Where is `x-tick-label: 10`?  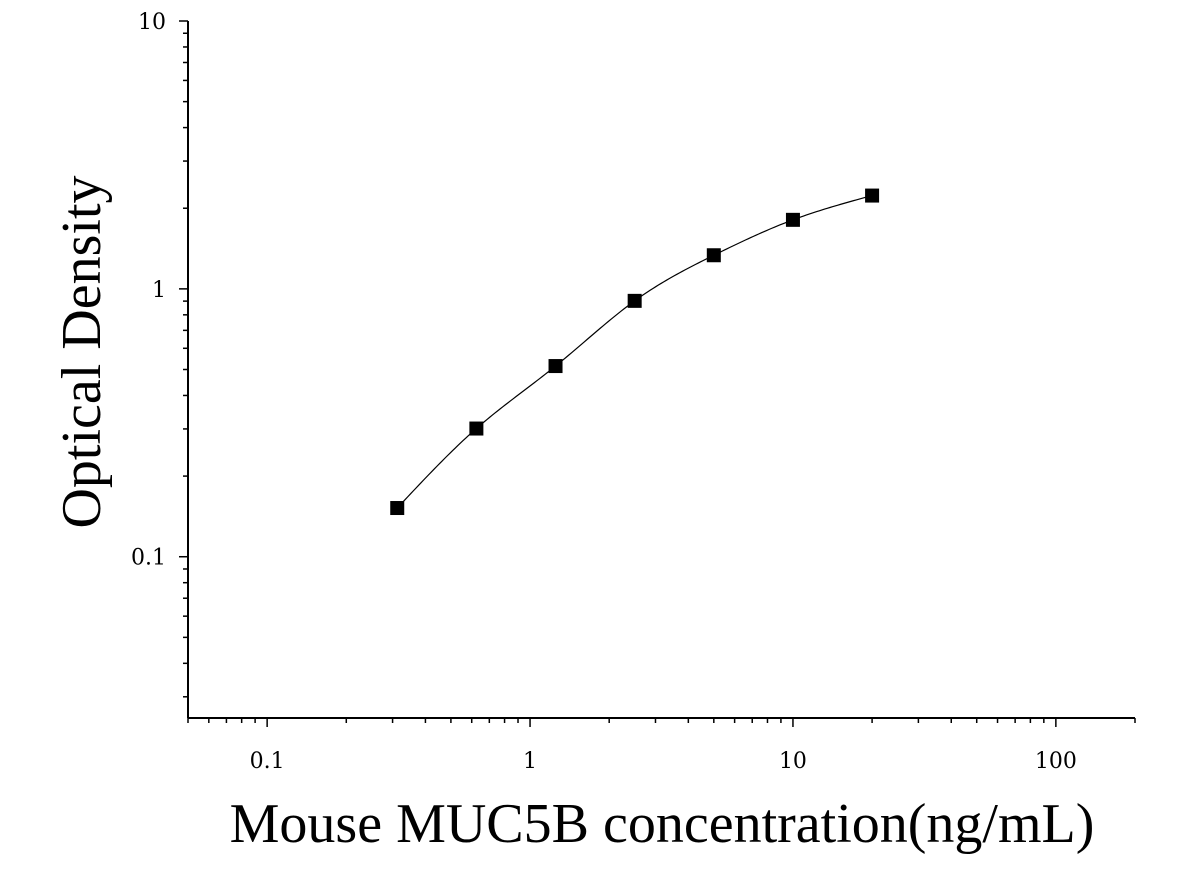 x-tick-label: 10 is located at coordinates (793, 761).